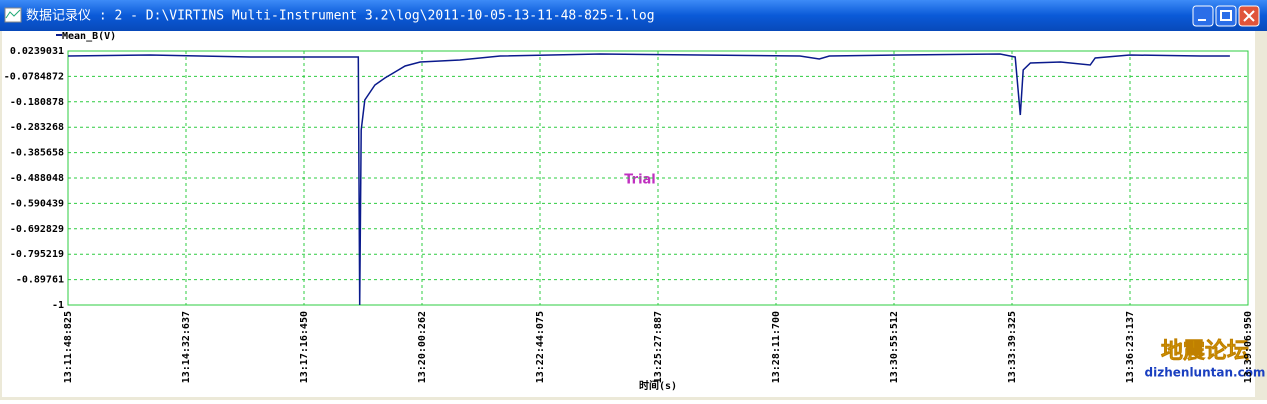  What do you see at coordinates (640, 180) in the screenshot?
I see `trial-annotation: Trial` at bounding box center [640, 180].